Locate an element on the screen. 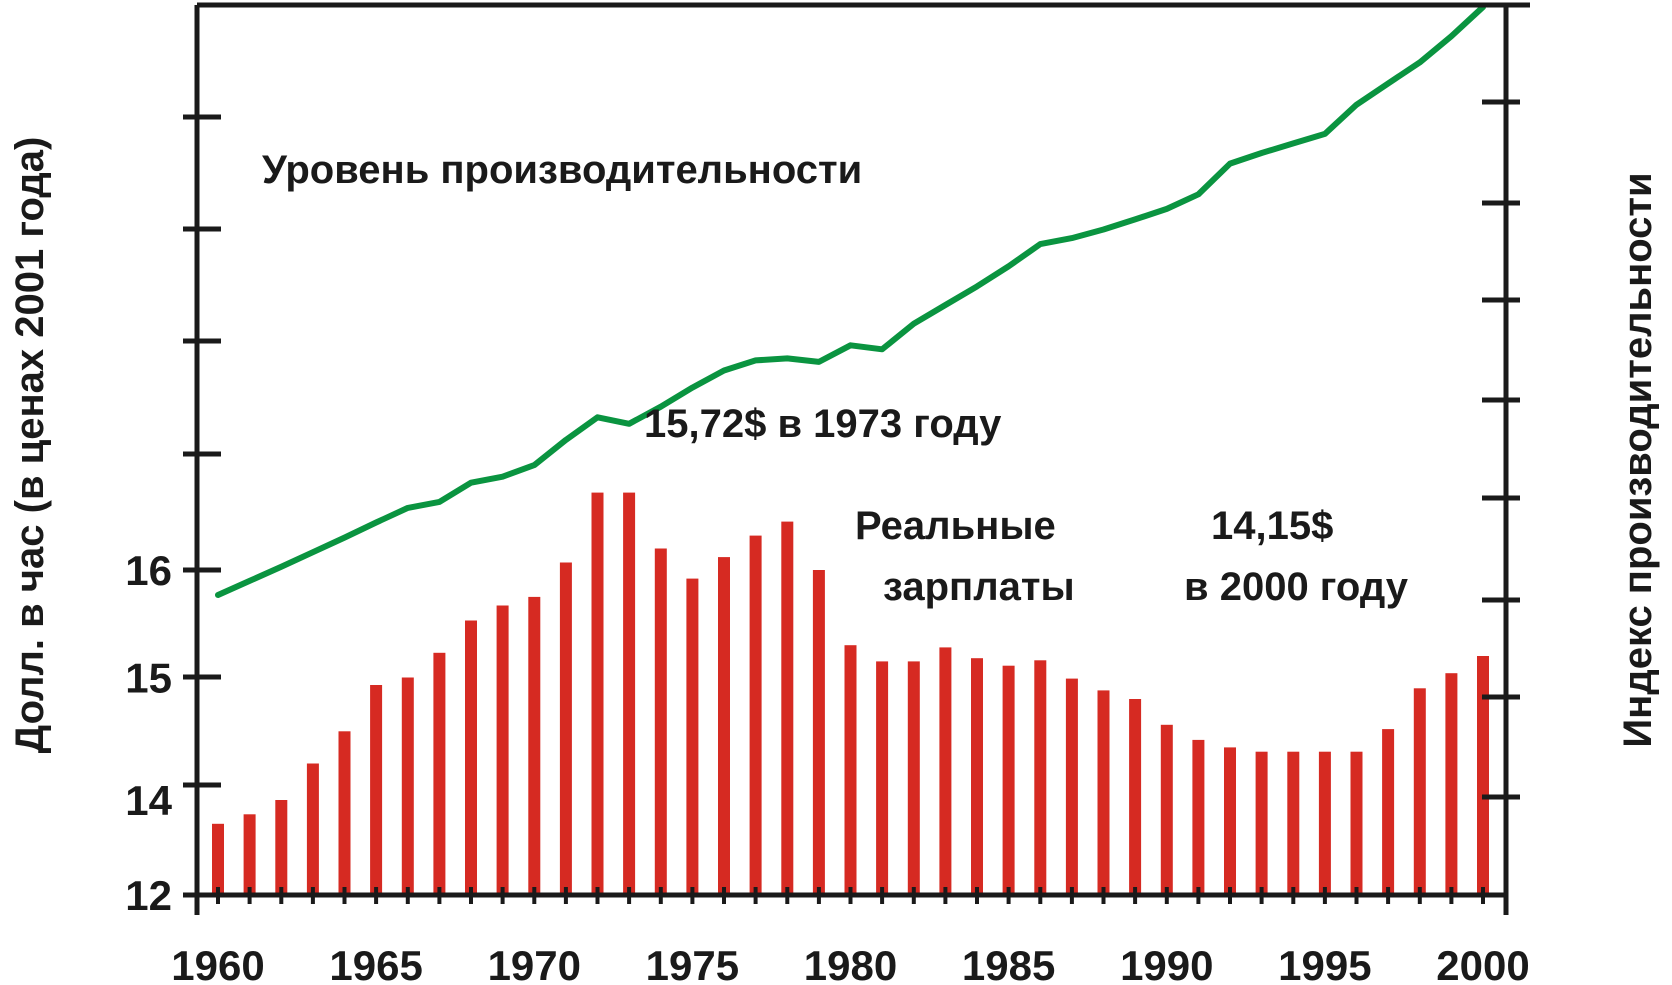 The image size is (1672, 985). wage-bar-1981 is located at coordinates (882, 778).